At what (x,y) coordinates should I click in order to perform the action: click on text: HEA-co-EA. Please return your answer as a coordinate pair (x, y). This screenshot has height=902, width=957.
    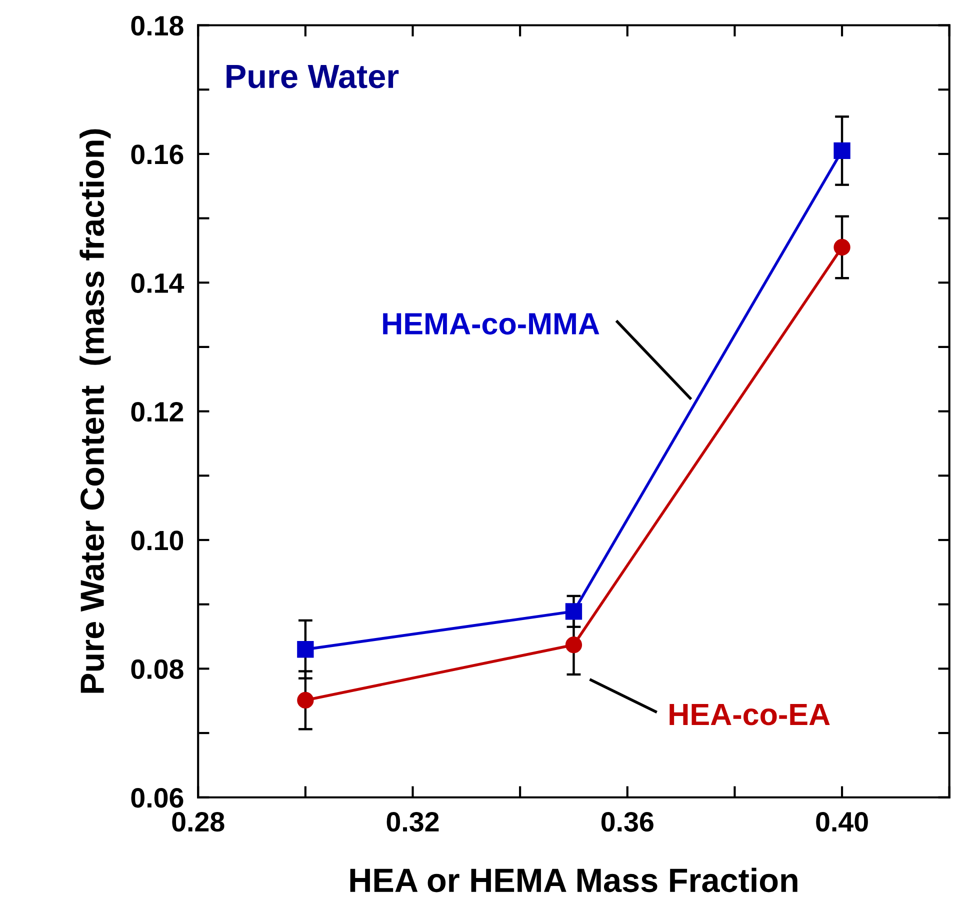
    Looking at the image, I should click on (750, 715).